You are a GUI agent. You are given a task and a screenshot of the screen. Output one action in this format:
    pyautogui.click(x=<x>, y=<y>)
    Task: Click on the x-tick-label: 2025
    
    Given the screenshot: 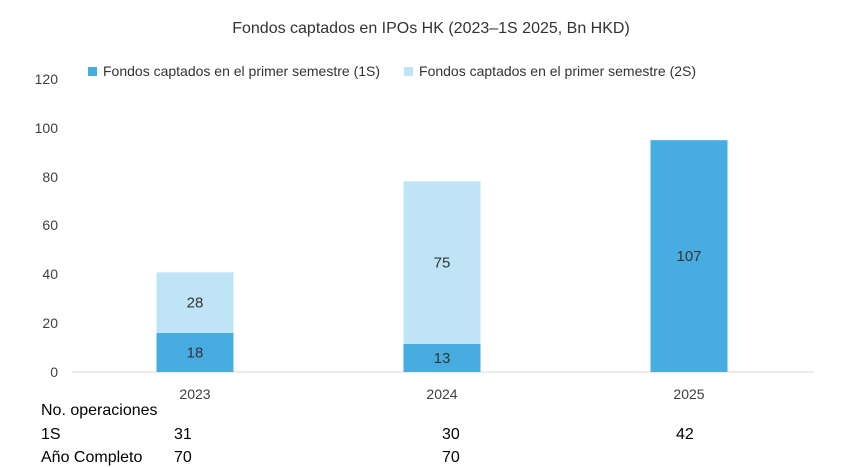 What is the action you would take?
    pyautogui.click(x=689, y=394)
    